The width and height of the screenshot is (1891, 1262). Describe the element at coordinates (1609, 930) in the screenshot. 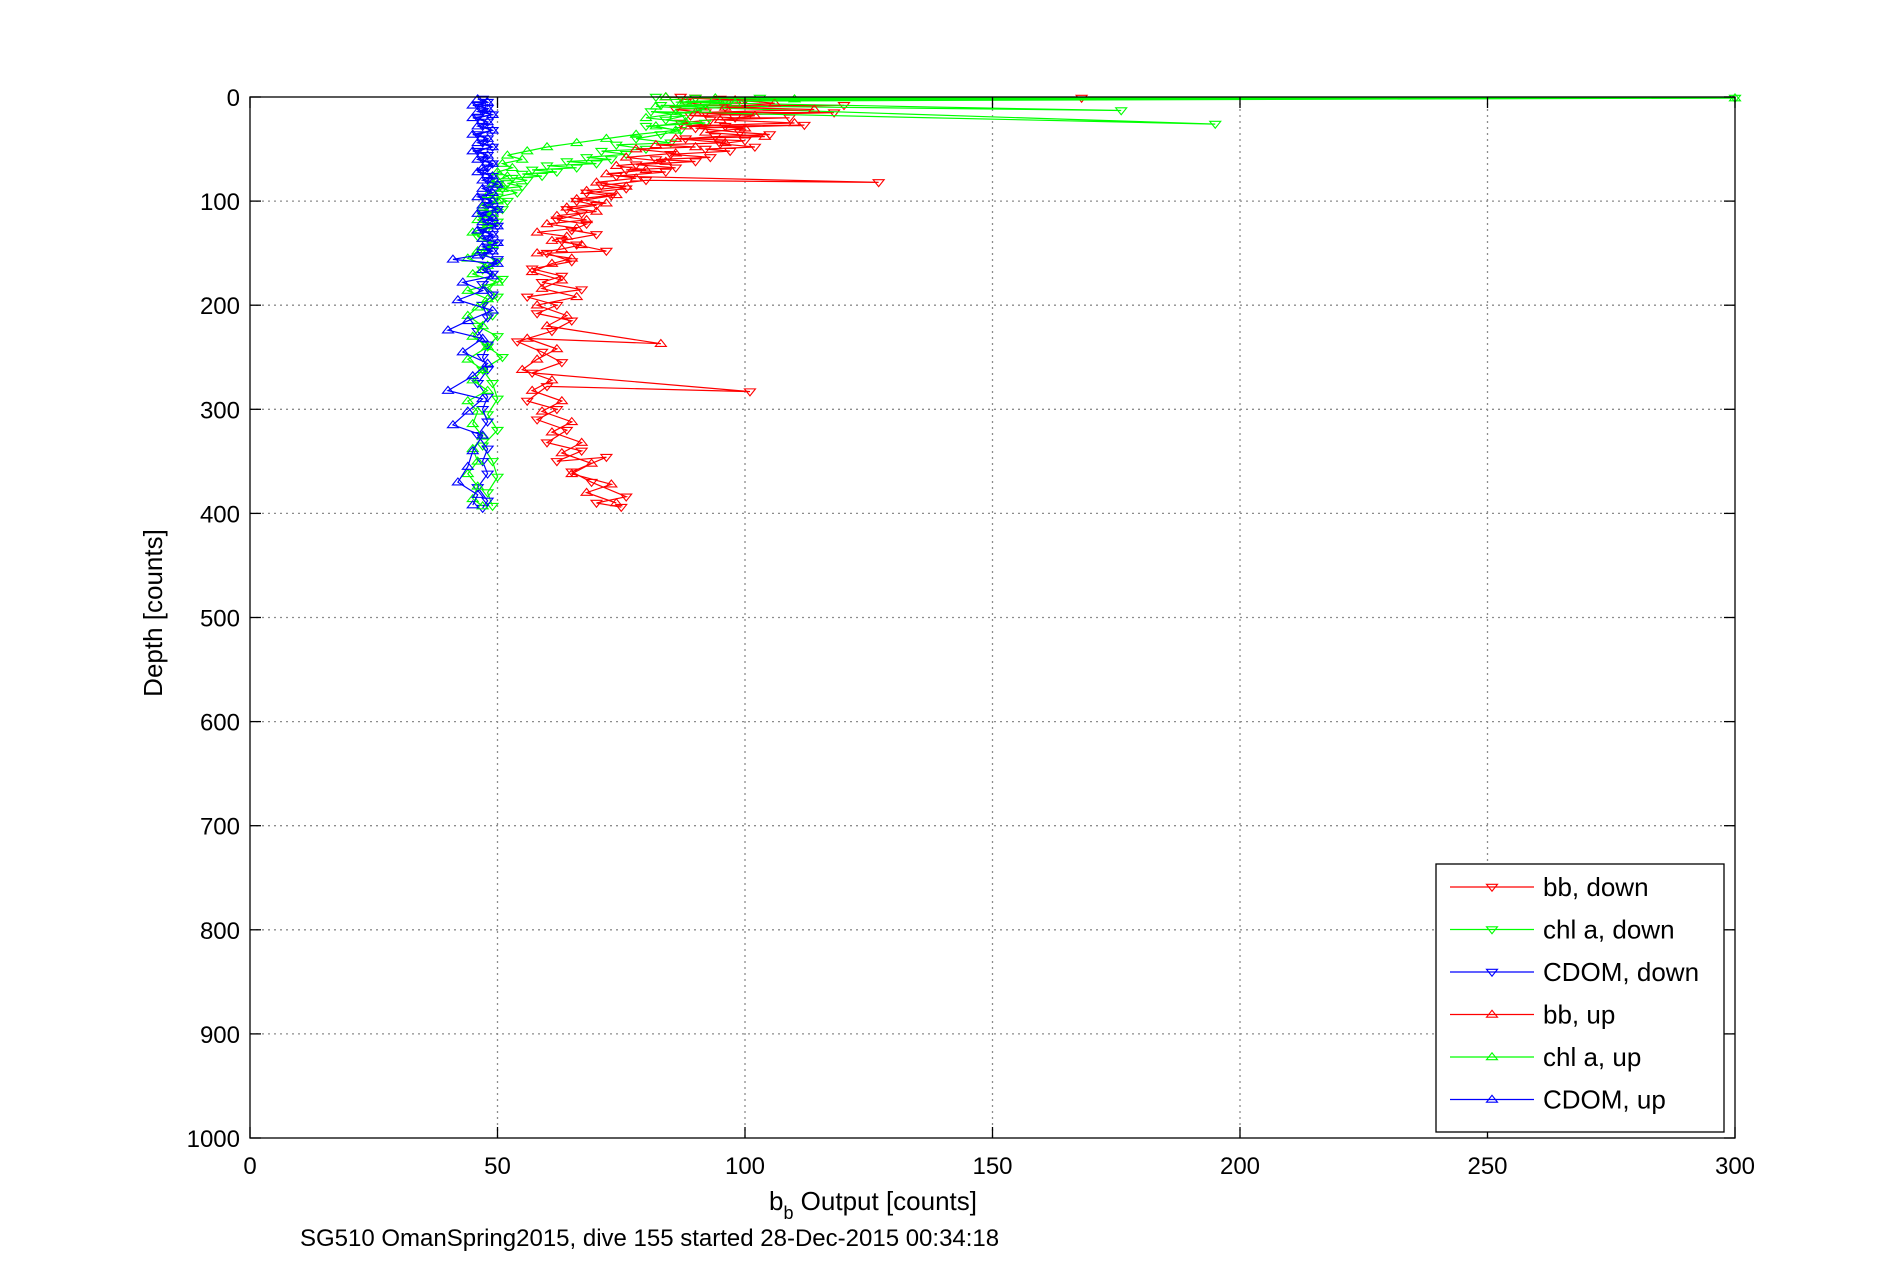

I see `legend-label: chl a, down` at that location.